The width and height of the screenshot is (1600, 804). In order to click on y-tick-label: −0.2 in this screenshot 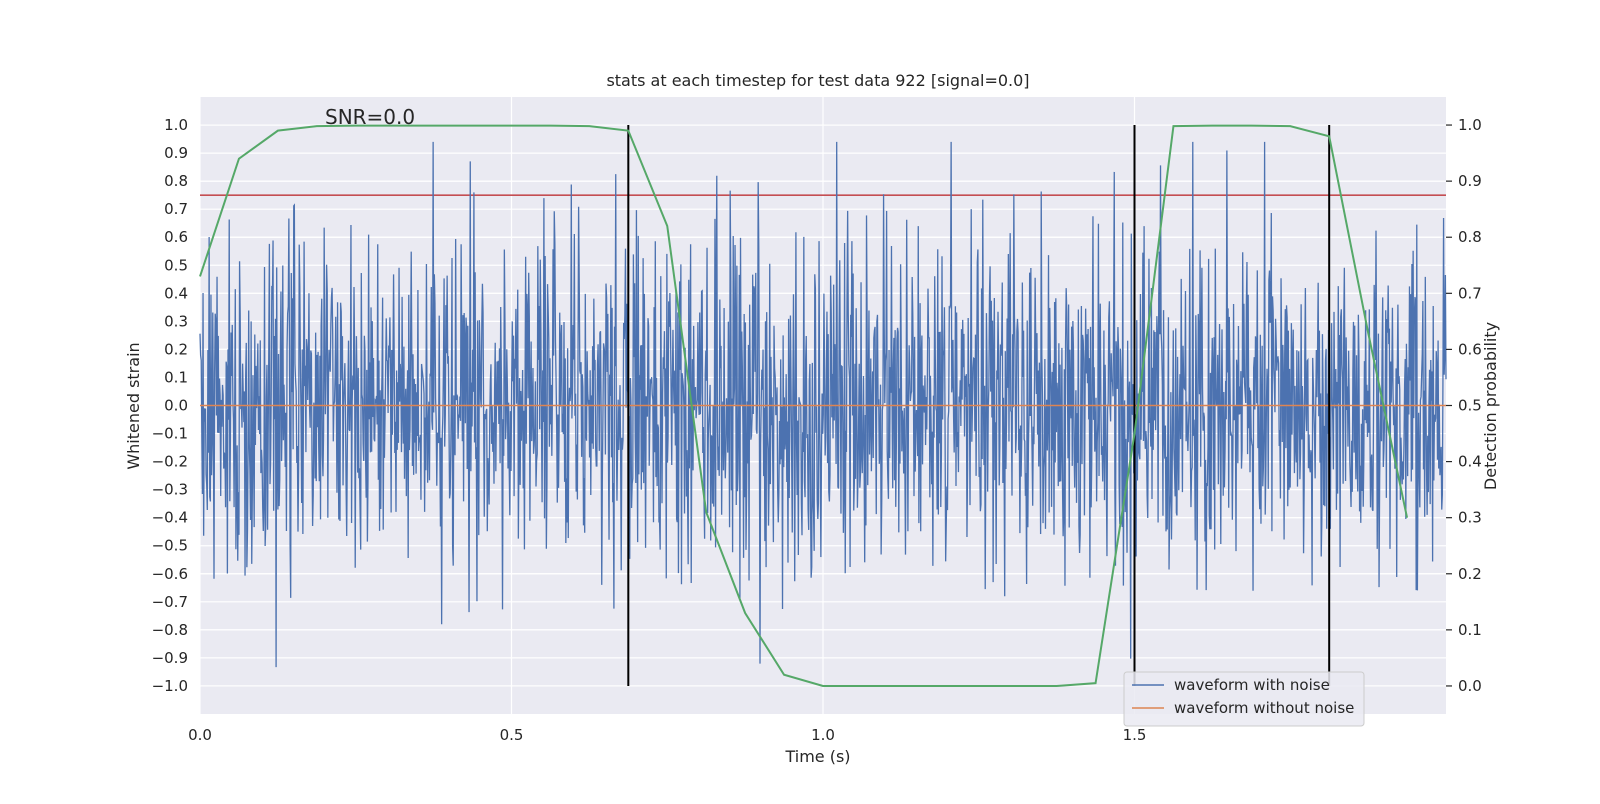, I will do `click(170, 462)`.